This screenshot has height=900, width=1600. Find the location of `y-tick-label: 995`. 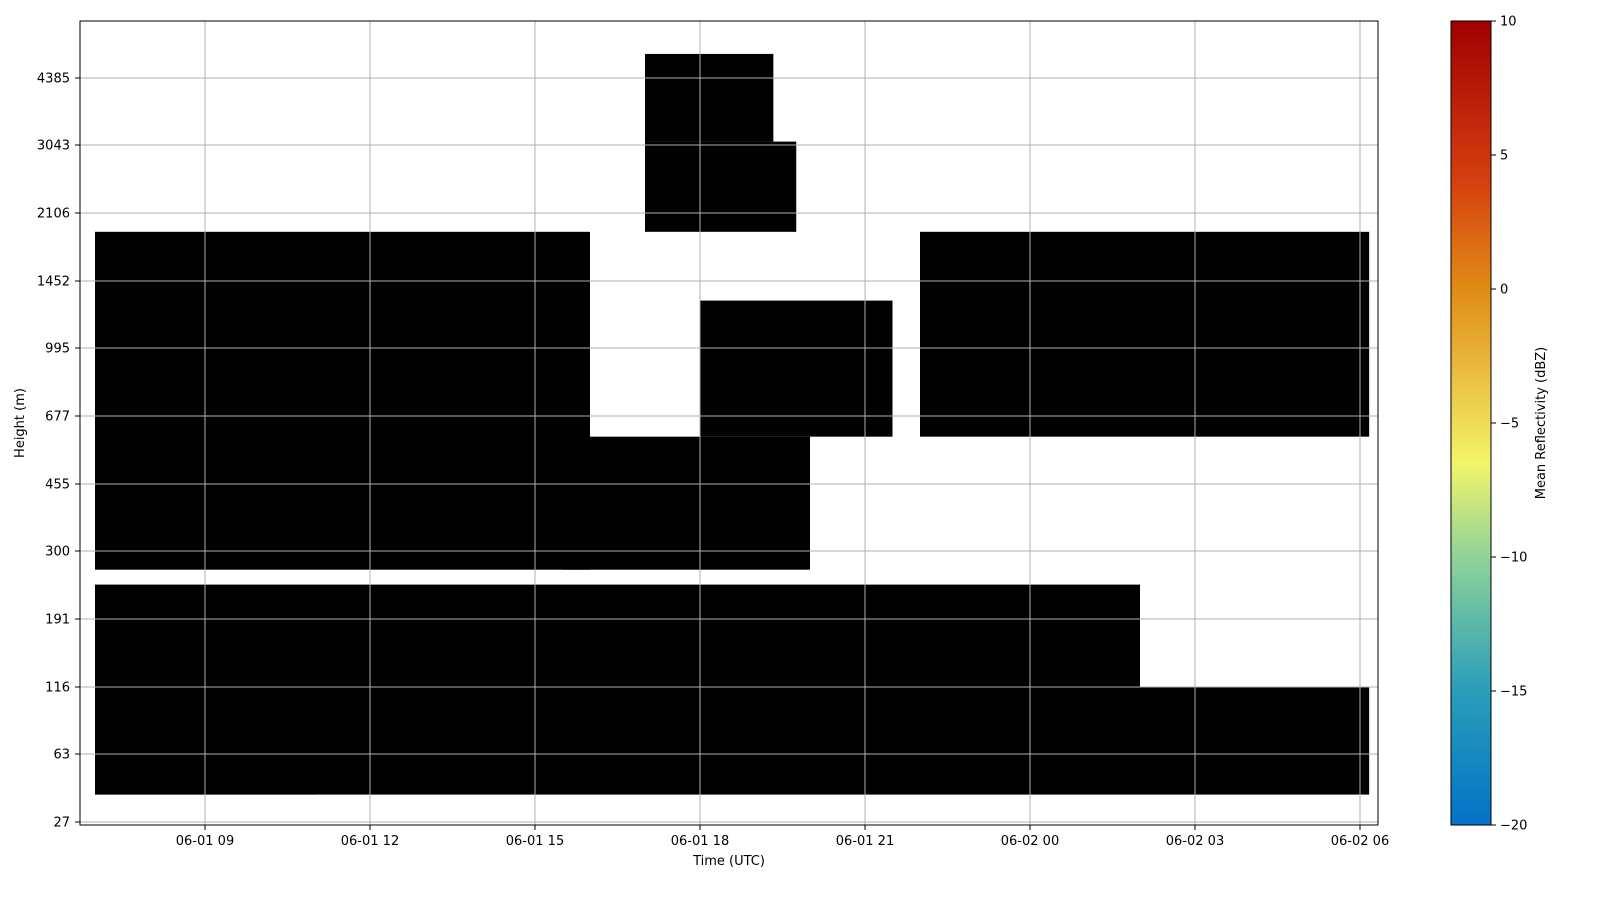

y-tick-label: 995 is located at coordinates (57, 349).